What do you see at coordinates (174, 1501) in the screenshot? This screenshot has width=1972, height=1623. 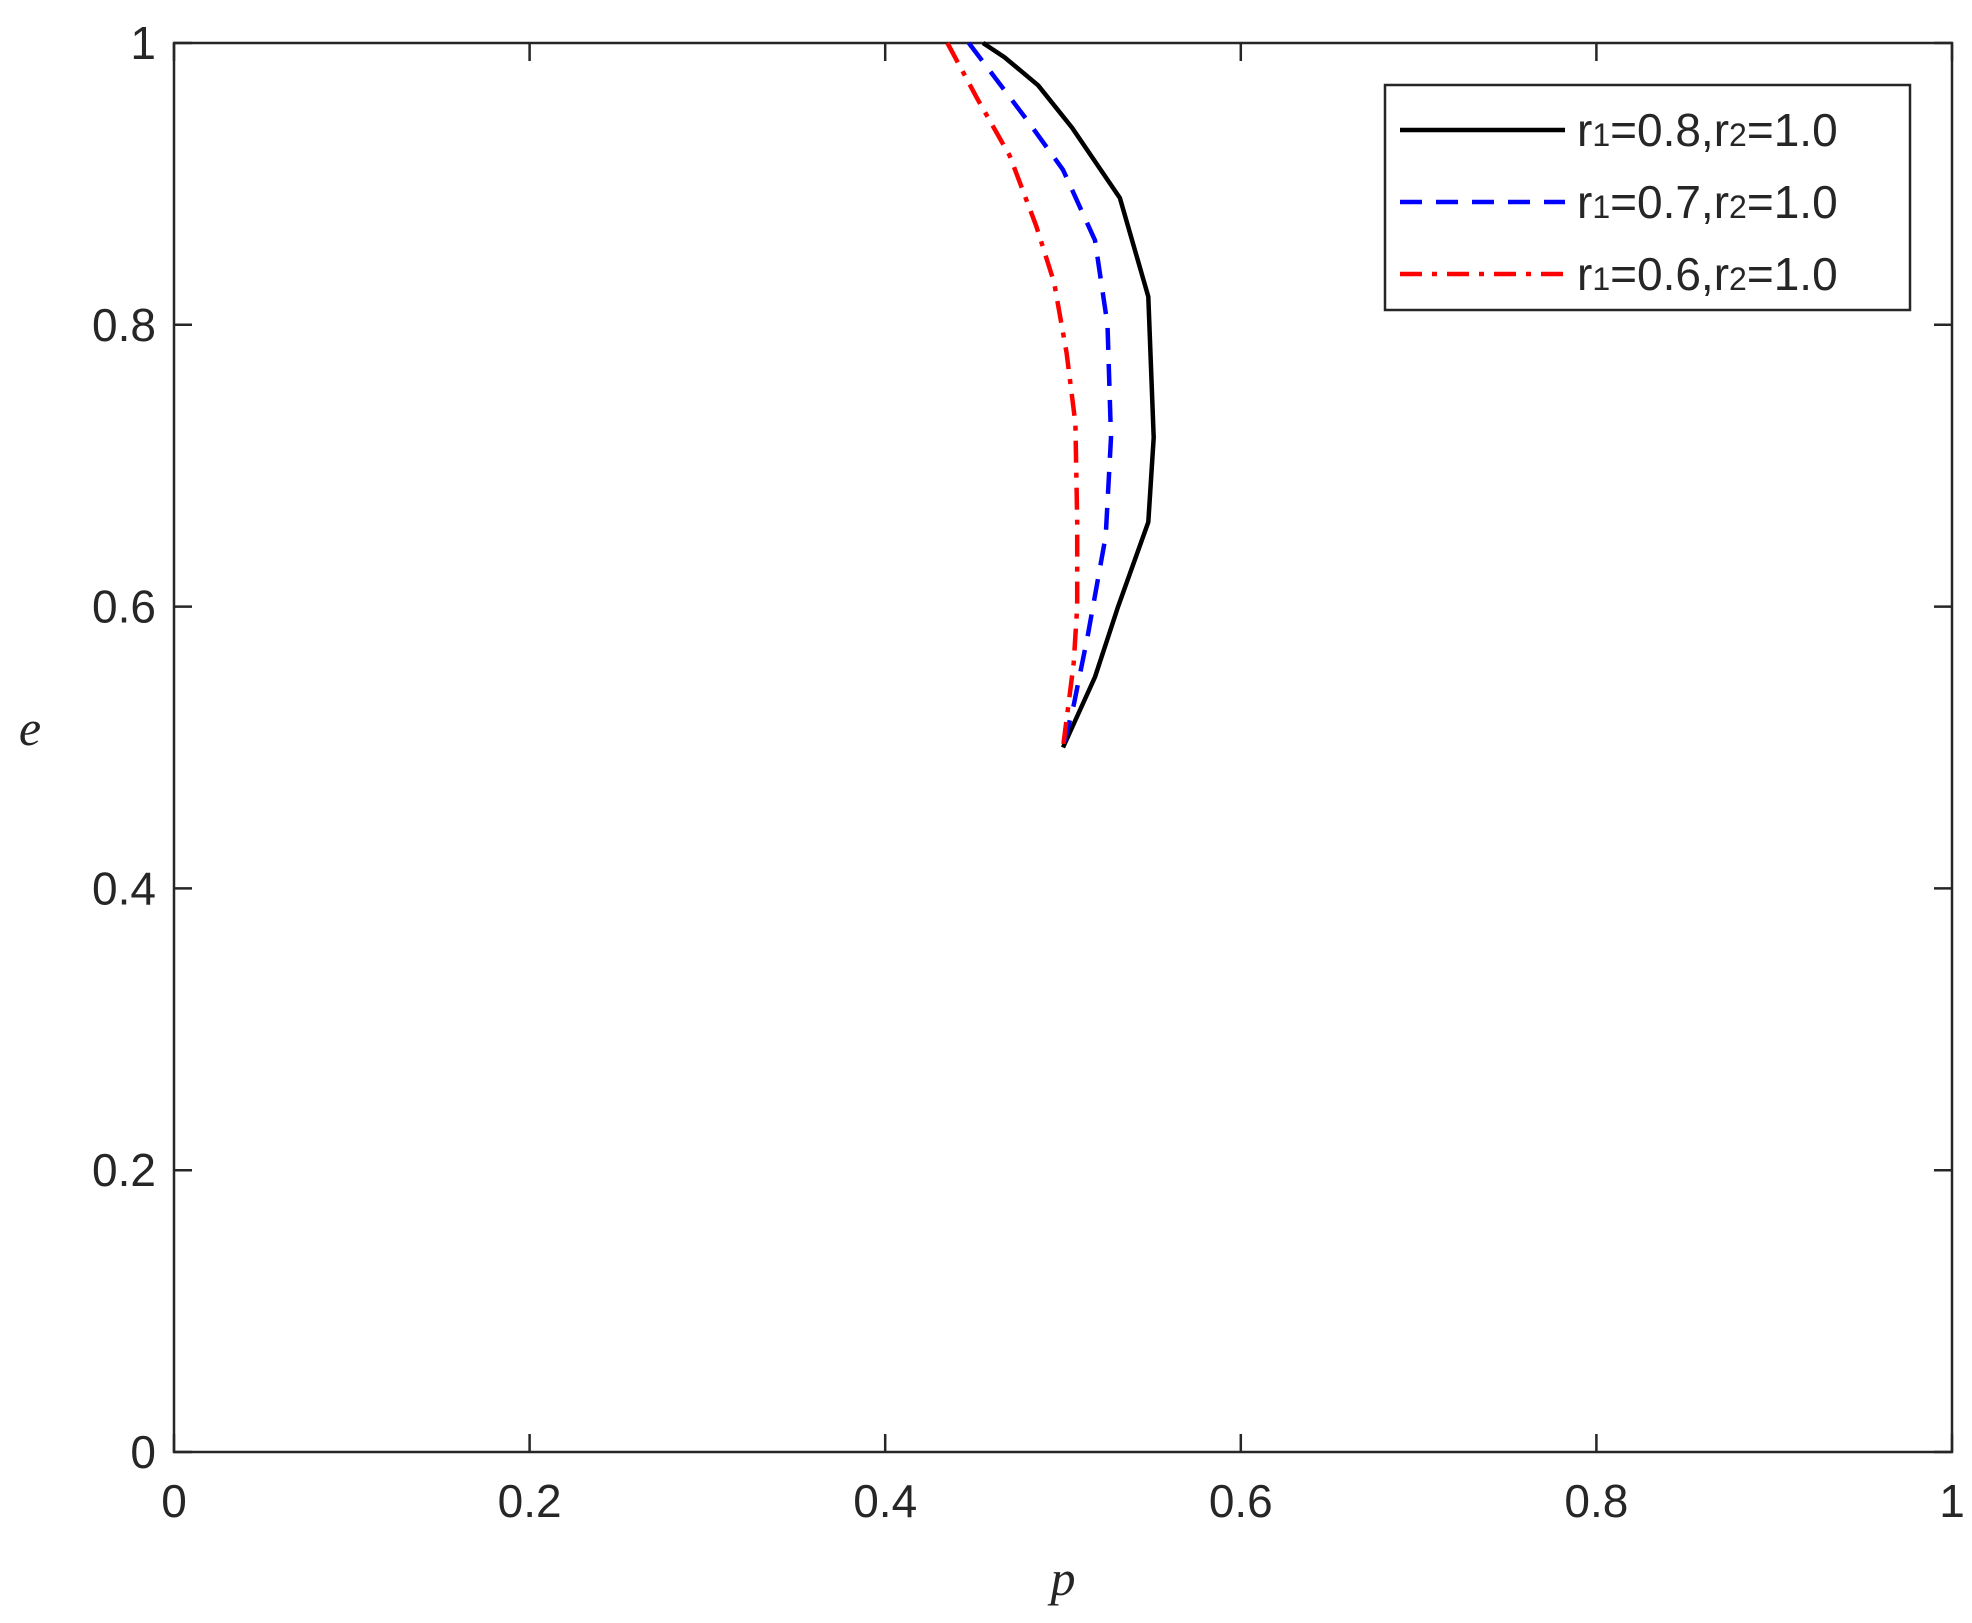 I see `x-tick-label: 0` at bounding box center [174, 1501].